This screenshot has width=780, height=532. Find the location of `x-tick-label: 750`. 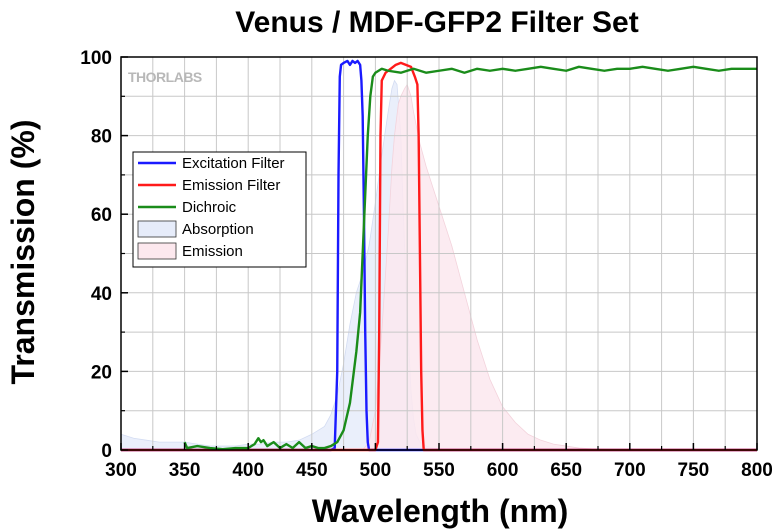

x-tick-label: 750 is located at coordinates (694, 470).